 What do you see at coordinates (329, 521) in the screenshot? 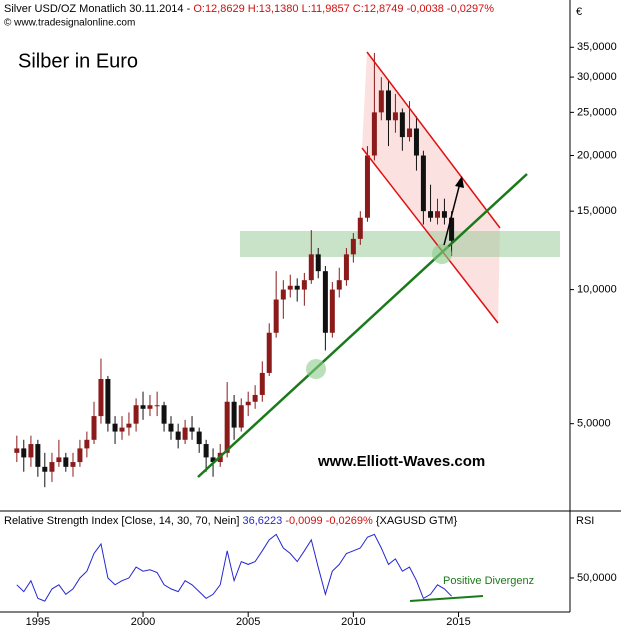
I see `rsi-change: -0,0099 -0,0269%` at bounding box center [329, 521].